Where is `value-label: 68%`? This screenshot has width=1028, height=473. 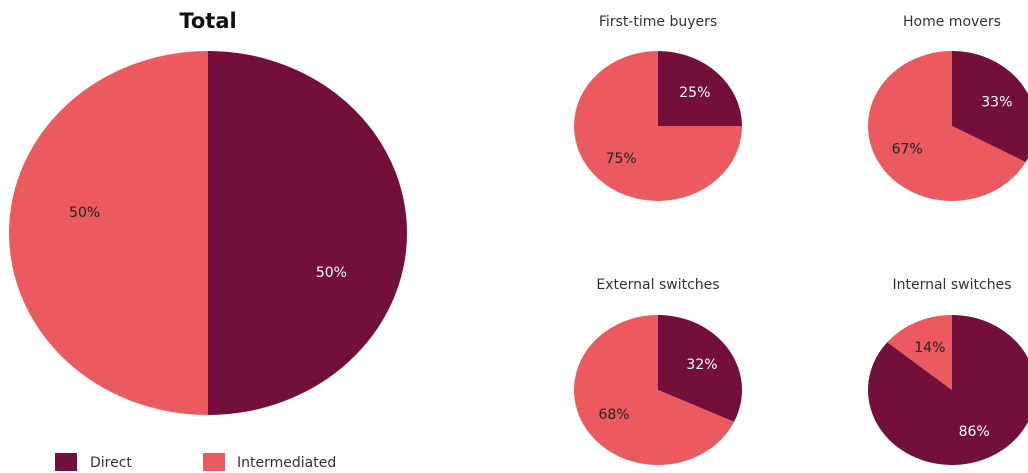
value-label: 68% is located at coordinates (613, 415).